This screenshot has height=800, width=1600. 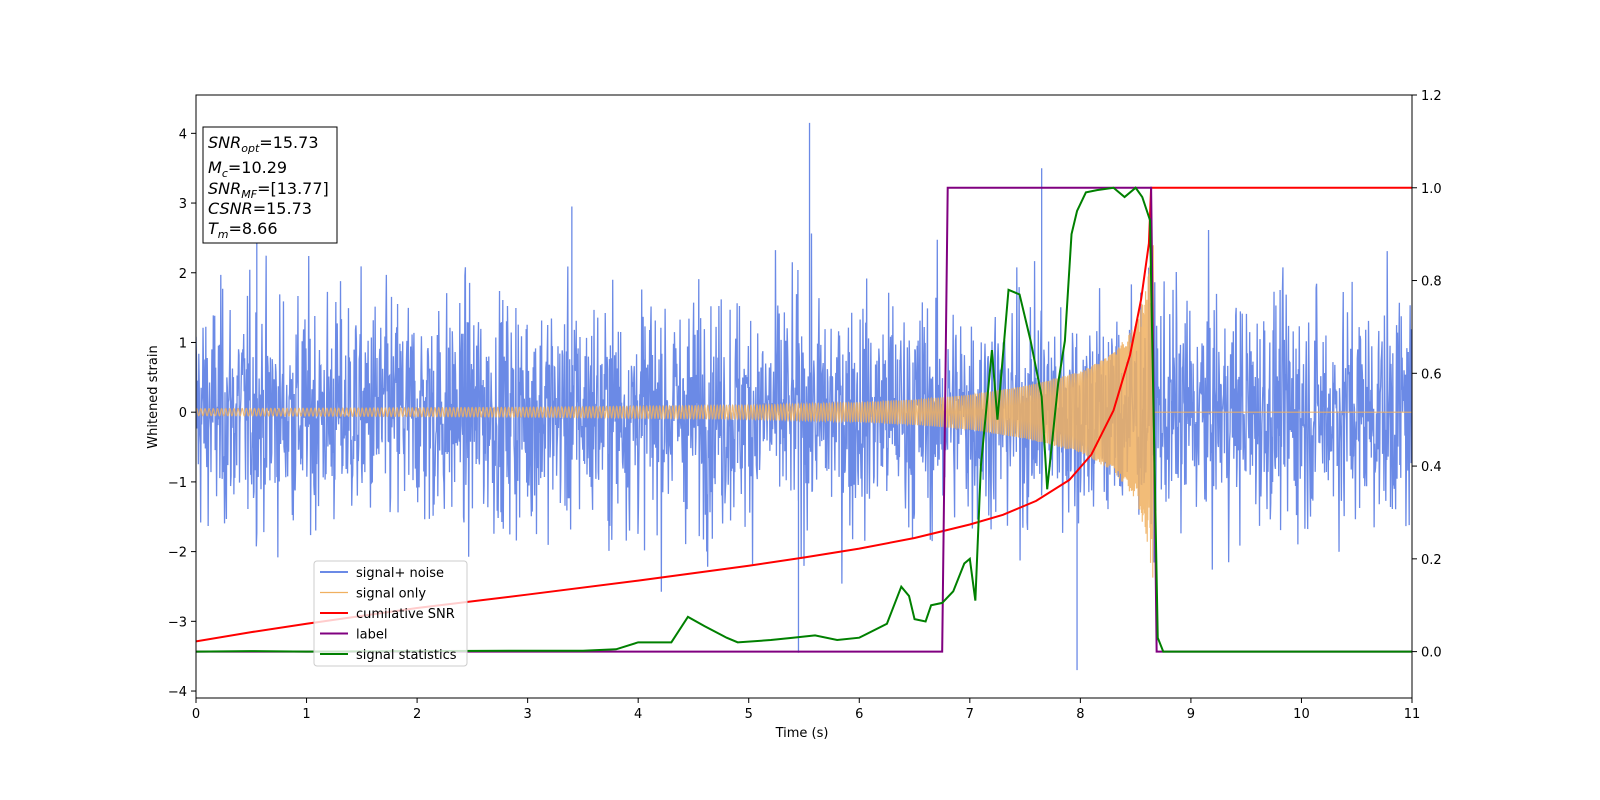 What do you see at coordinates (749, 714) in the screenshot?
I see `x-tick-label: 5` at bounding box center [749, 714].